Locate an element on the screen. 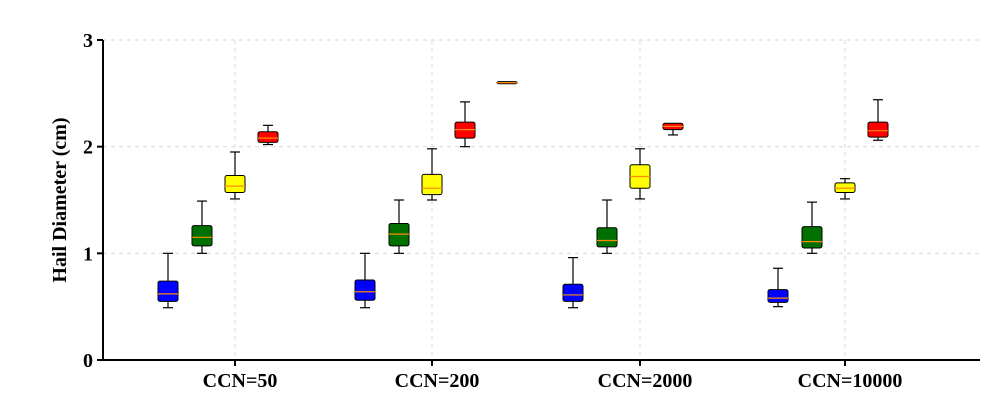 This screenshot has width=1000, height=400. y-tick-label-1: 1 is located at coordinates (88, 254).